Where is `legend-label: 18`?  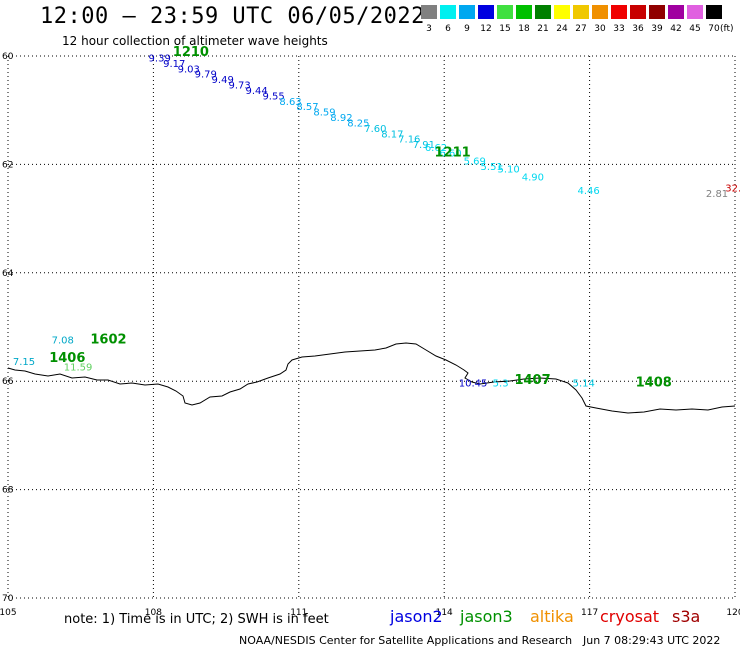
legend-label: 18 is located at coordinates (524, 29).